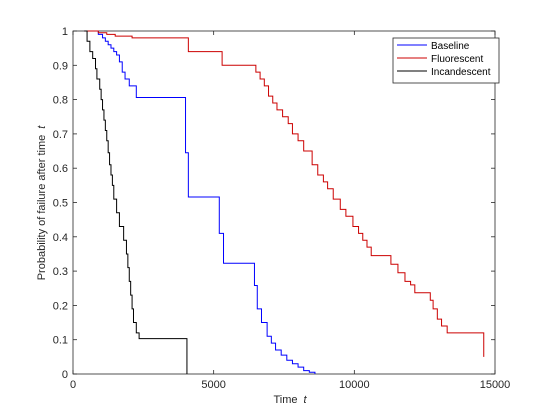 The width and height of the screenshot is (560, 420). Describe the element at coordinates (60, 341) in the screenshot. I see `y-tick-label: 0.1` at that location.